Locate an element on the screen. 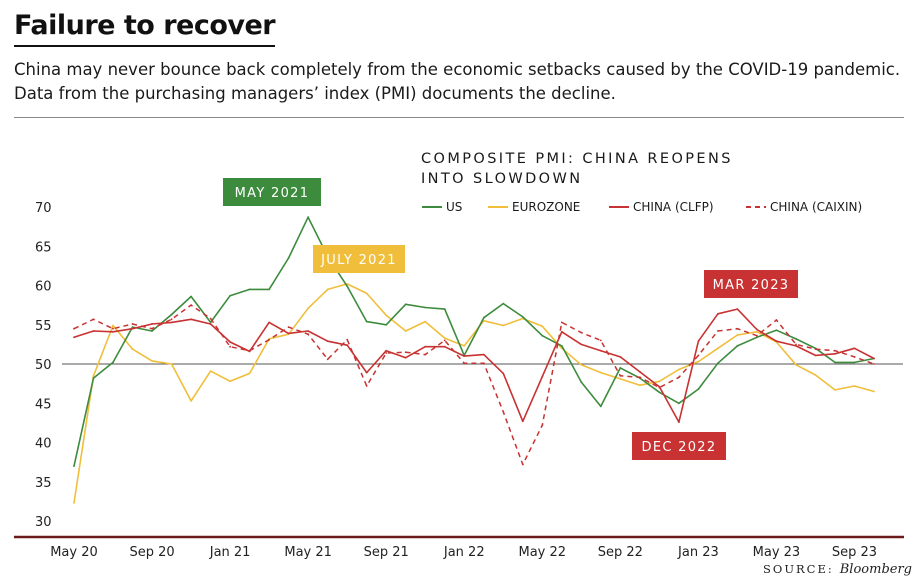 This screenshot has width=924, height=584. x-tick-label: May 21 is located at coordinates (308, 552).